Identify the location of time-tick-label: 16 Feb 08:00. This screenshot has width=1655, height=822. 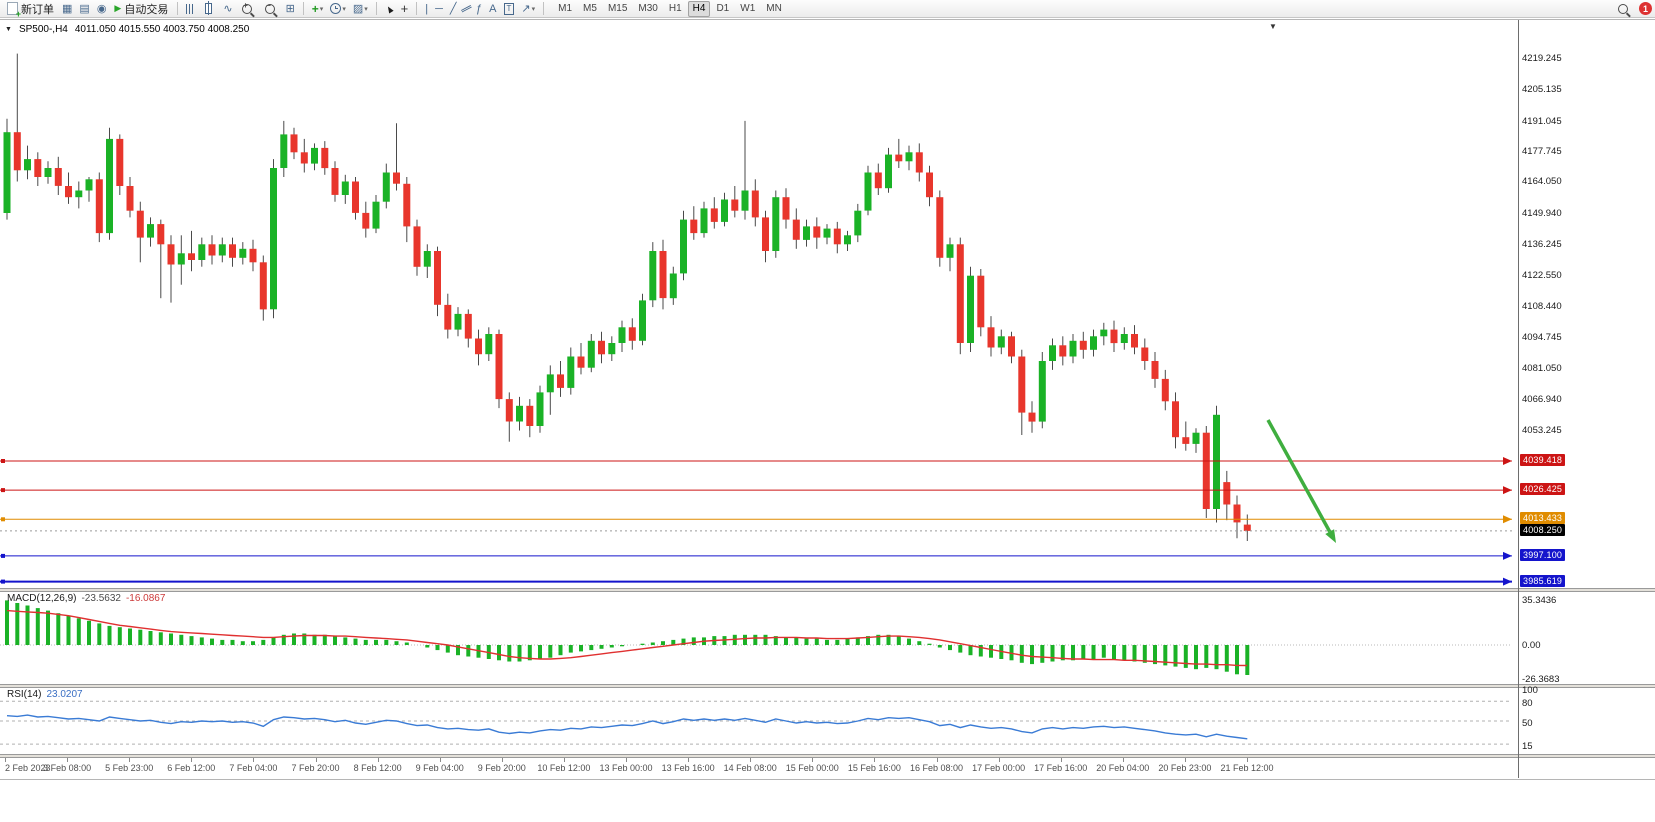
(936, 768).